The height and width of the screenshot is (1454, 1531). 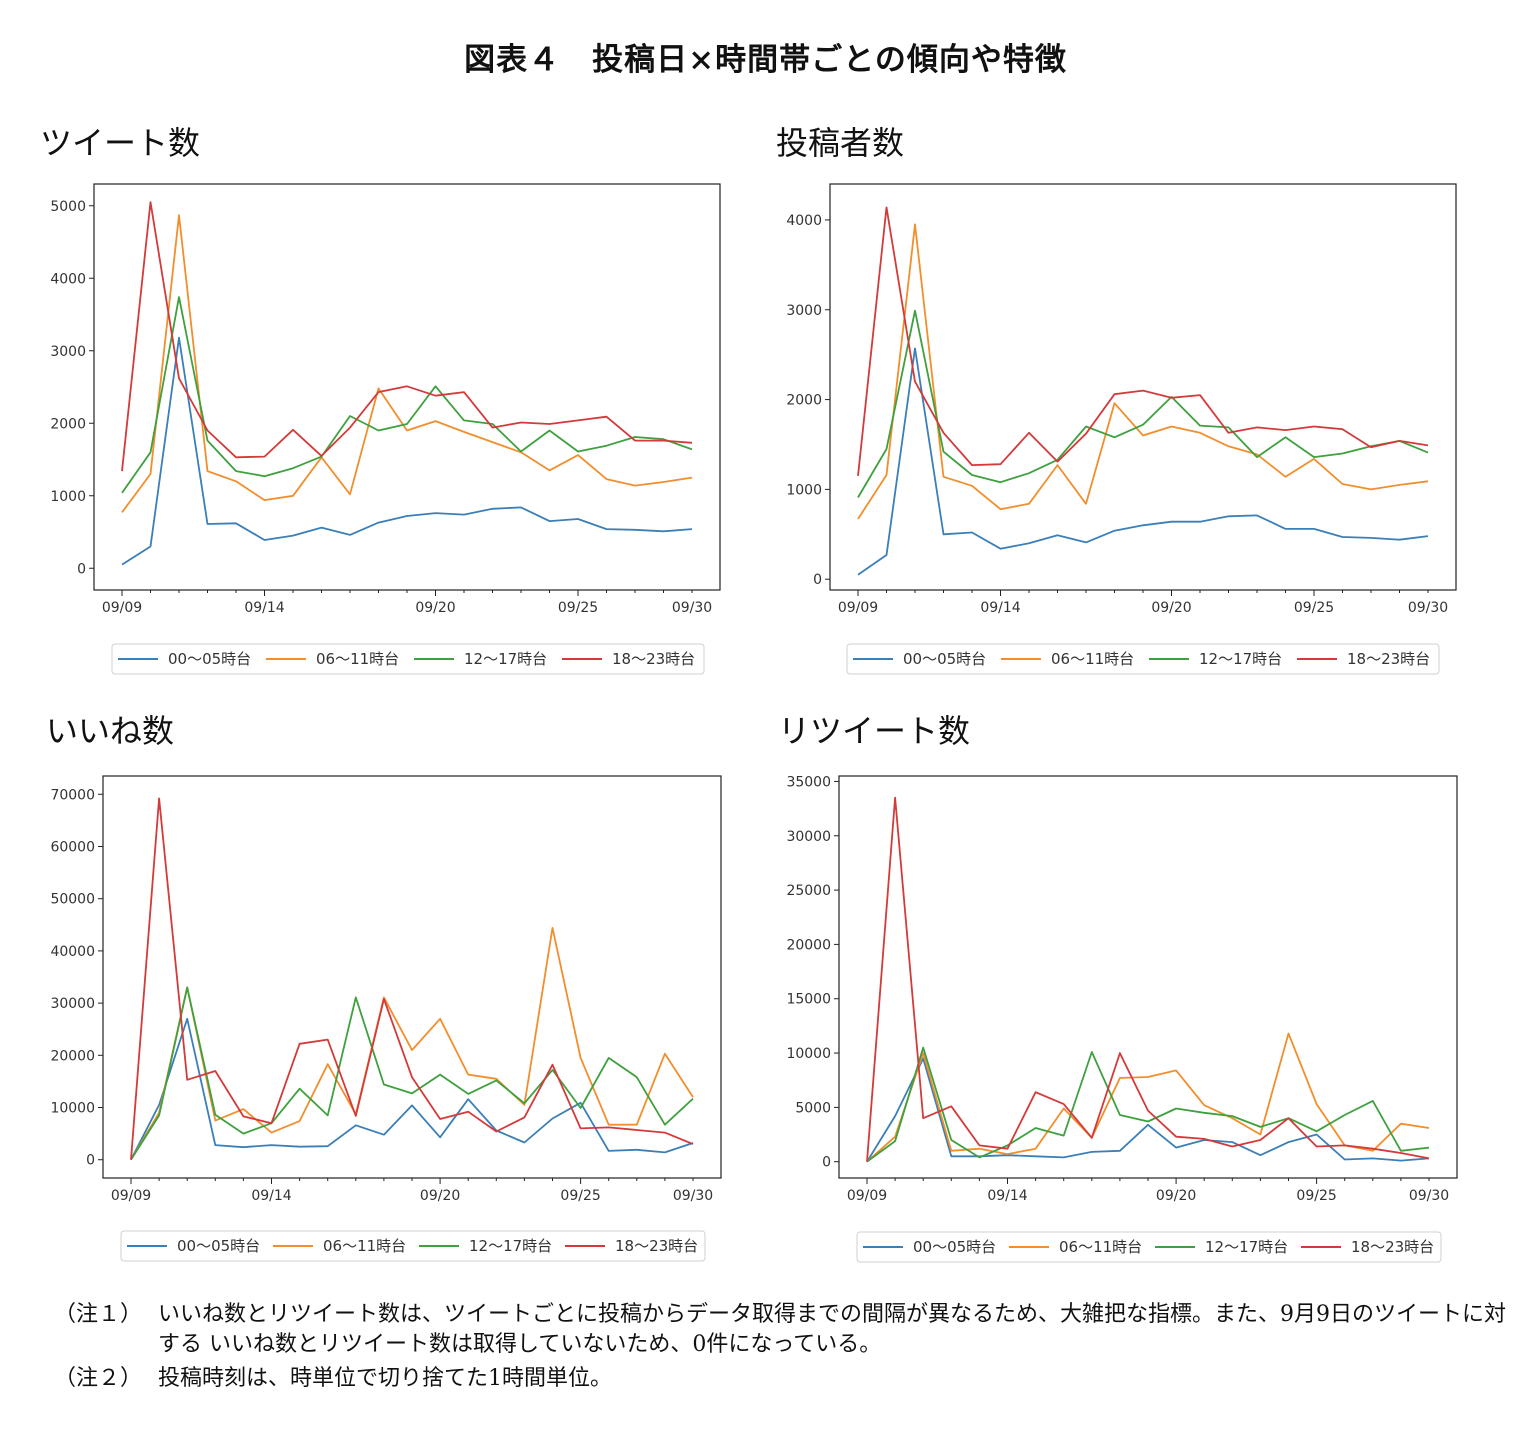 I want to click on chart-title-likes: いいね数, so click(x=110, y=731).